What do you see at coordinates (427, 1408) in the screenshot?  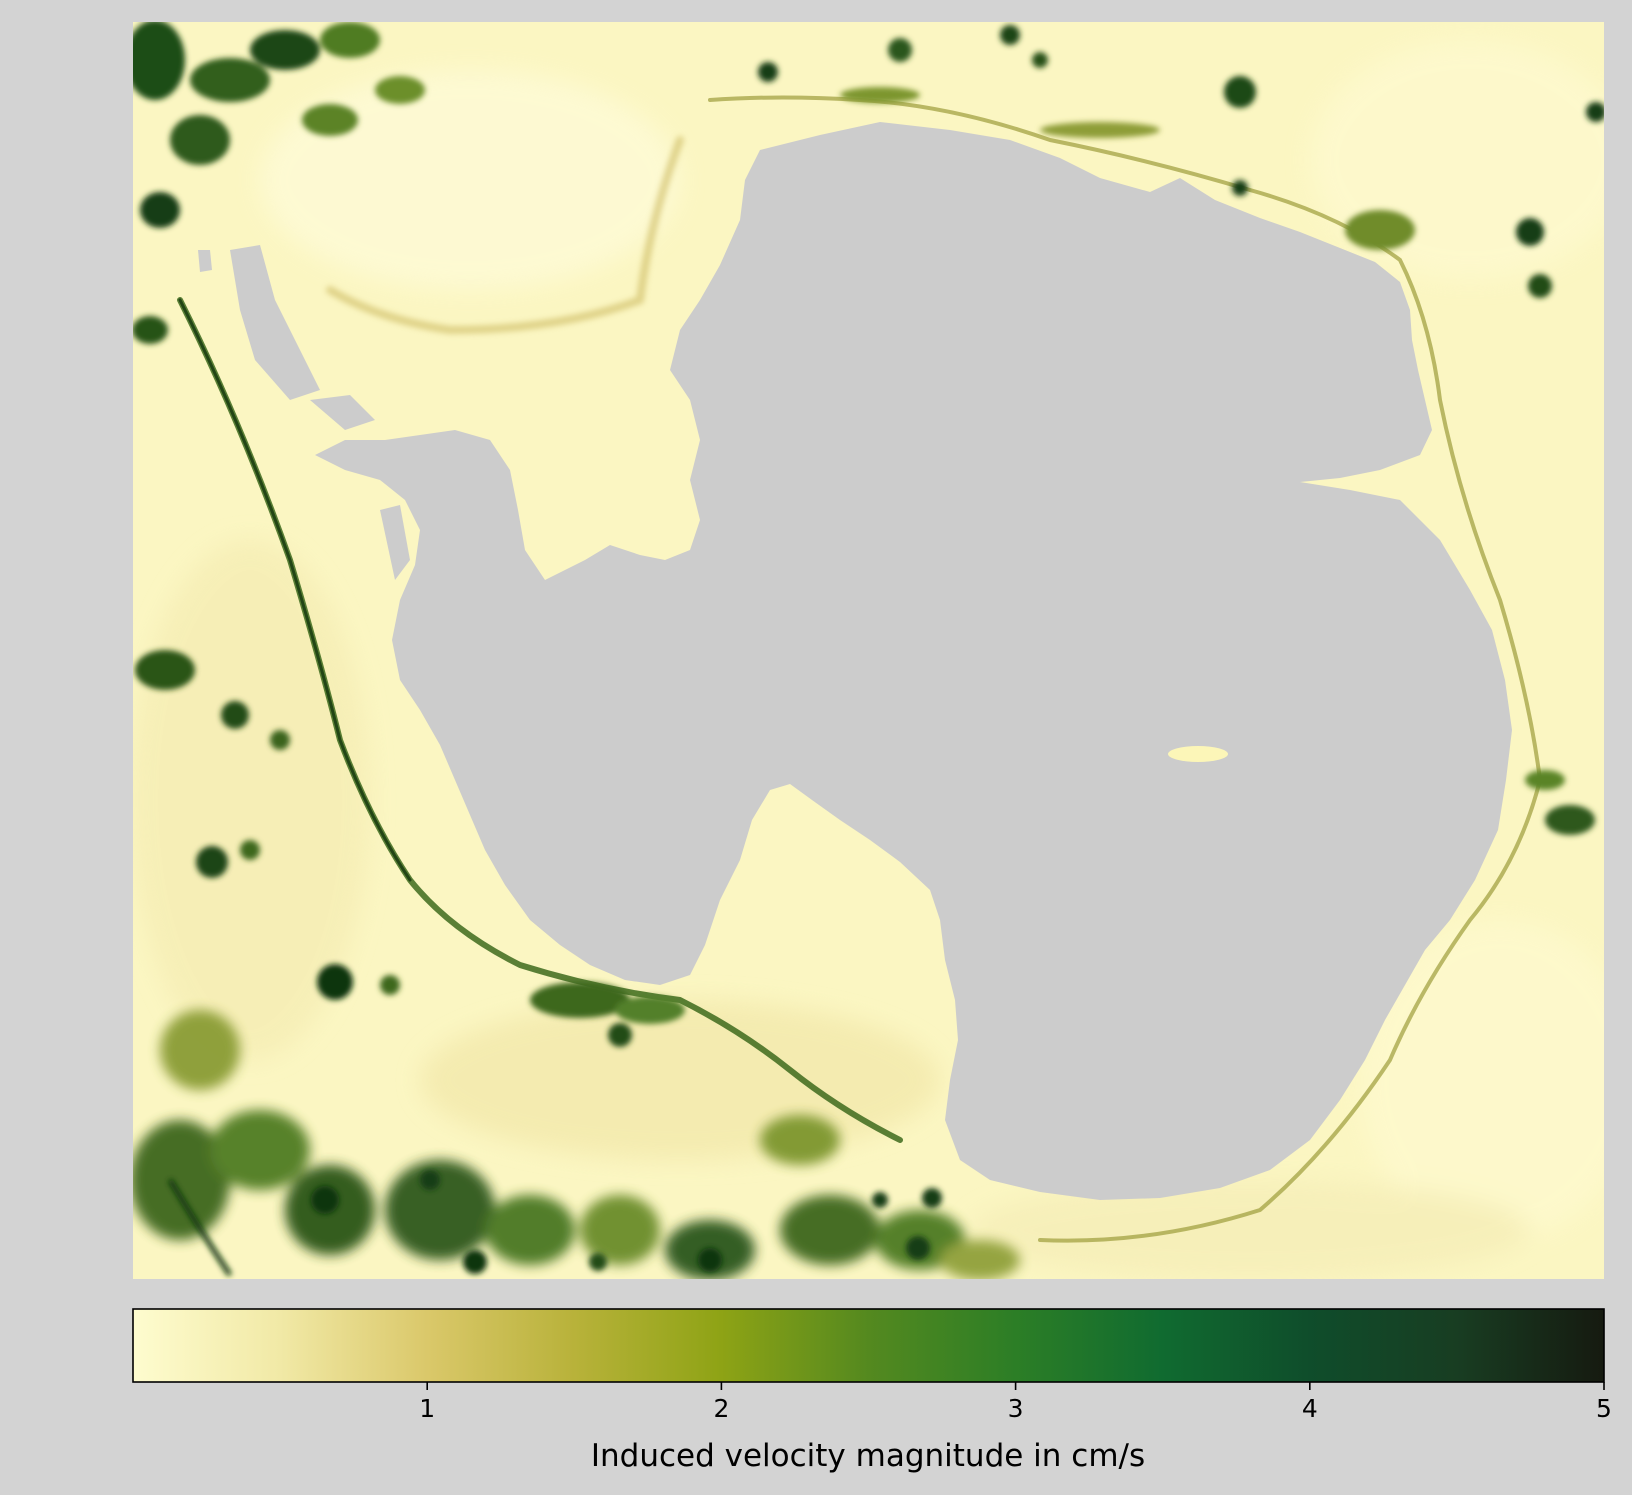 I see `colorbar-tick-label: 1` at bounding box center [427, 1408].